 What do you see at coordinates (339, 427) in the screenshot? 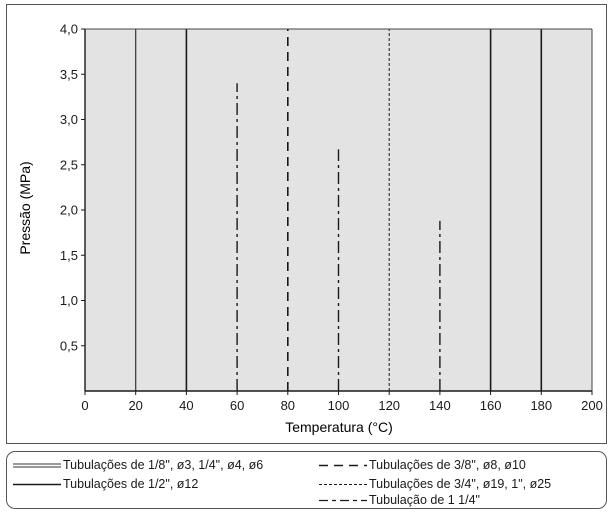
I see `x-axis-title: Temperatura (°C)` at bounding box center [339, 427].